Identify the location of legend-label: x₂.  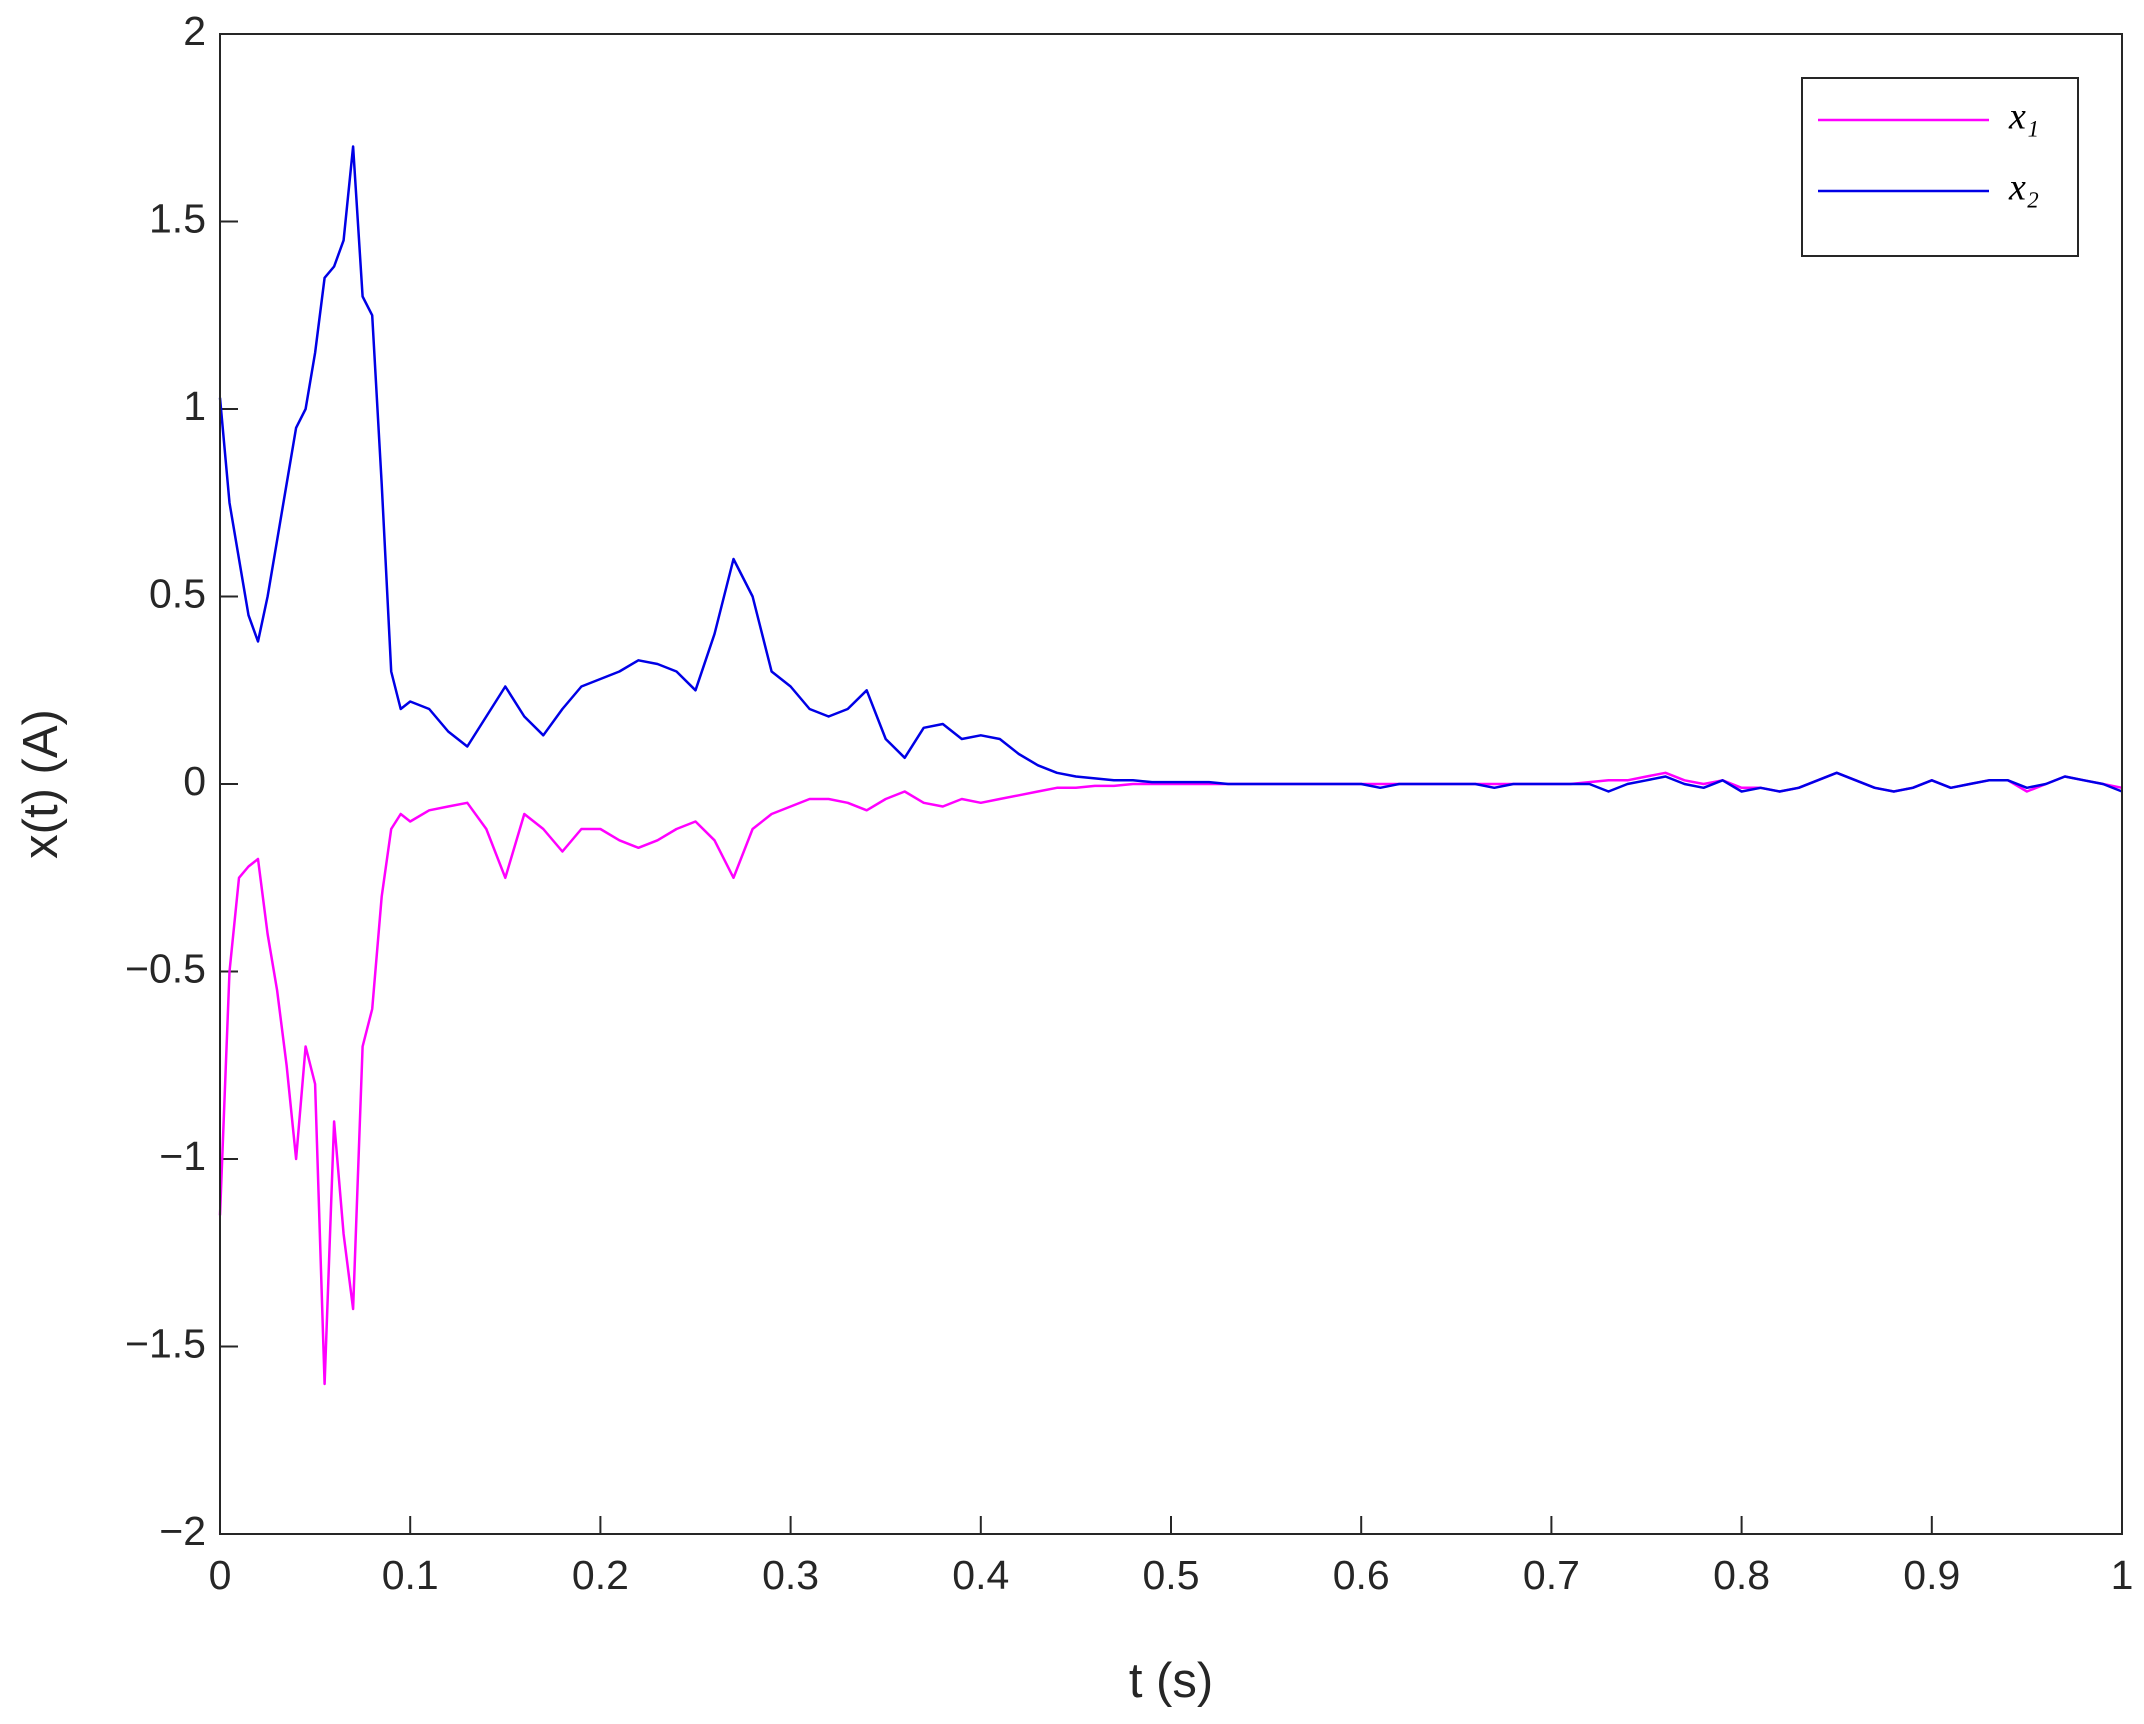
(2023, 188).